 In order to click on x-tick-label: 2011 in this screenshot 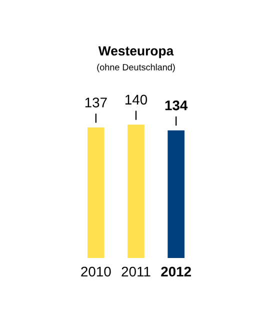, I will do `click(136, 271)`.